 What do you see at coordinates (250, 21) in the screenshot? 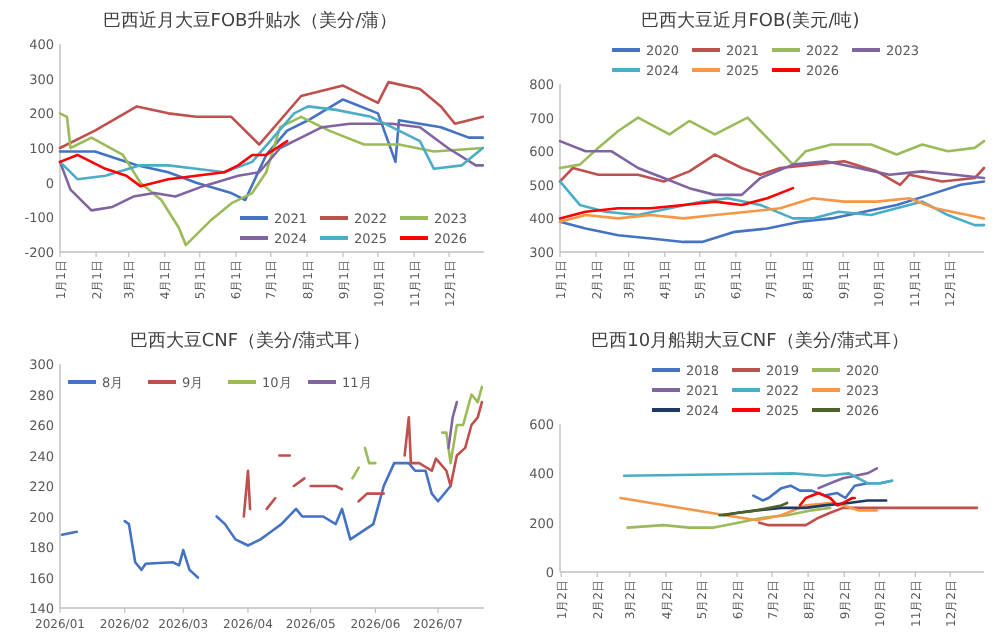
I see `chart-title: 巴西近月大豆FOB升贴水（美分/蒲）` at bounding box center [250, 21].